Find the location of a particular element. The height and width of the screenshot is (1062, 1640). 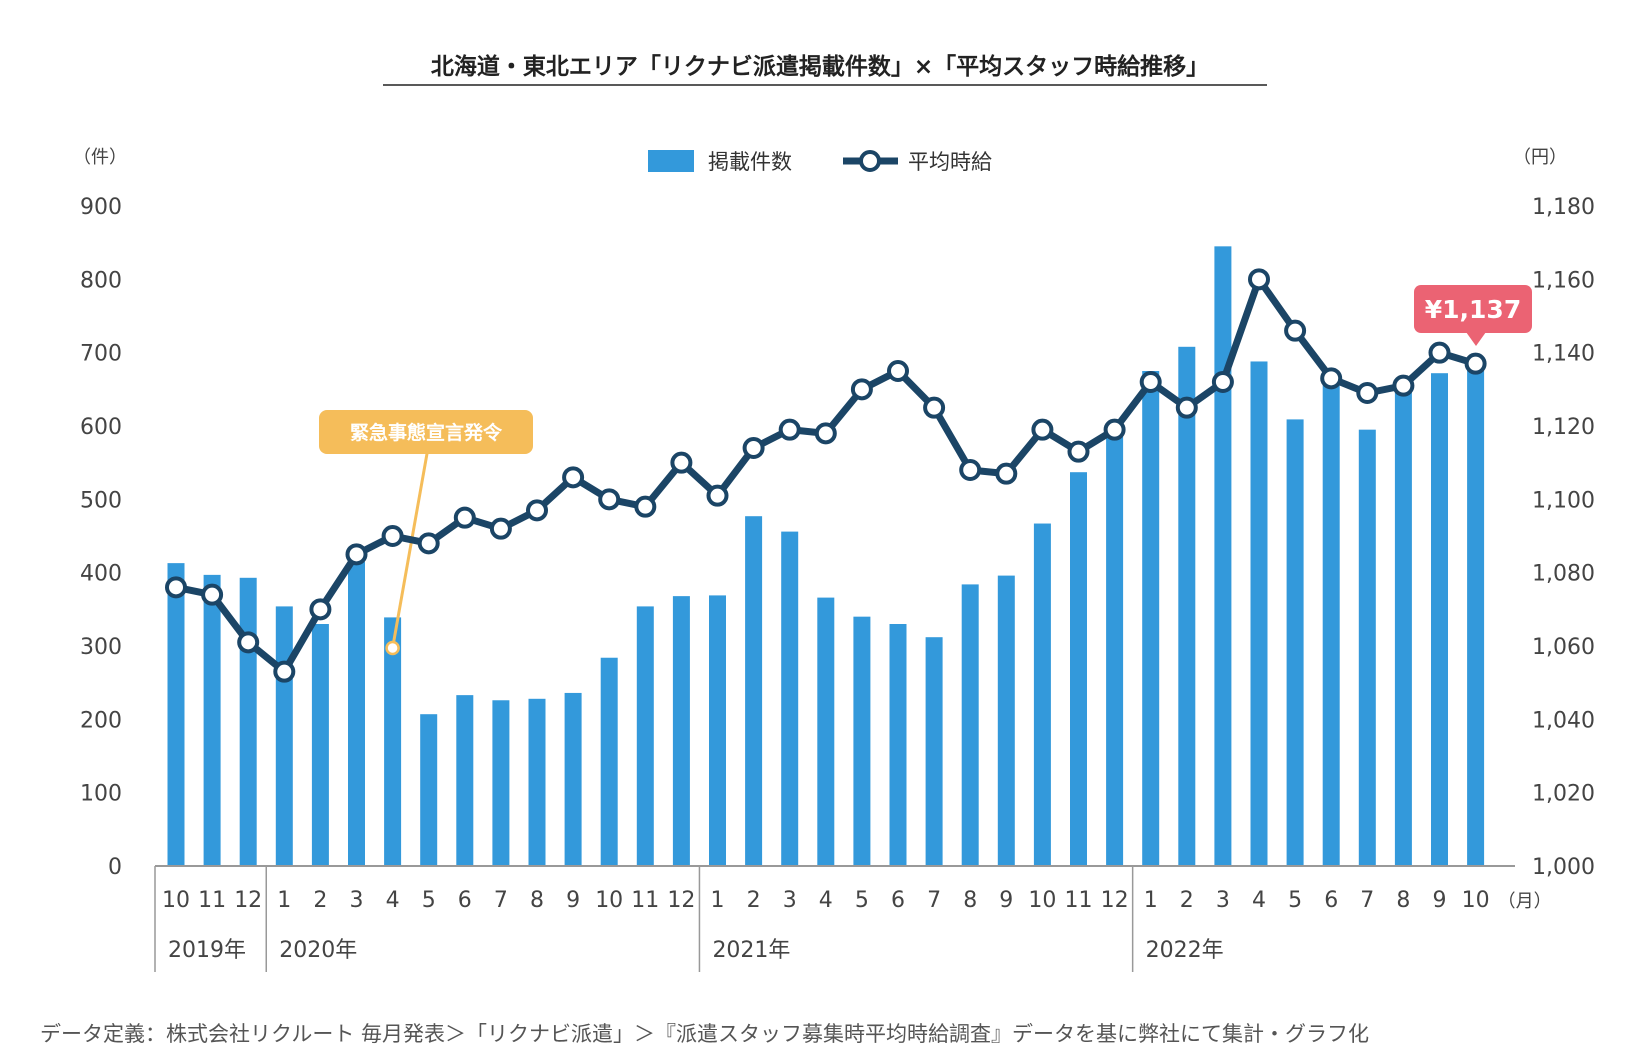

right-tick-label: 1,020 is located at coordinates (1563, 794).